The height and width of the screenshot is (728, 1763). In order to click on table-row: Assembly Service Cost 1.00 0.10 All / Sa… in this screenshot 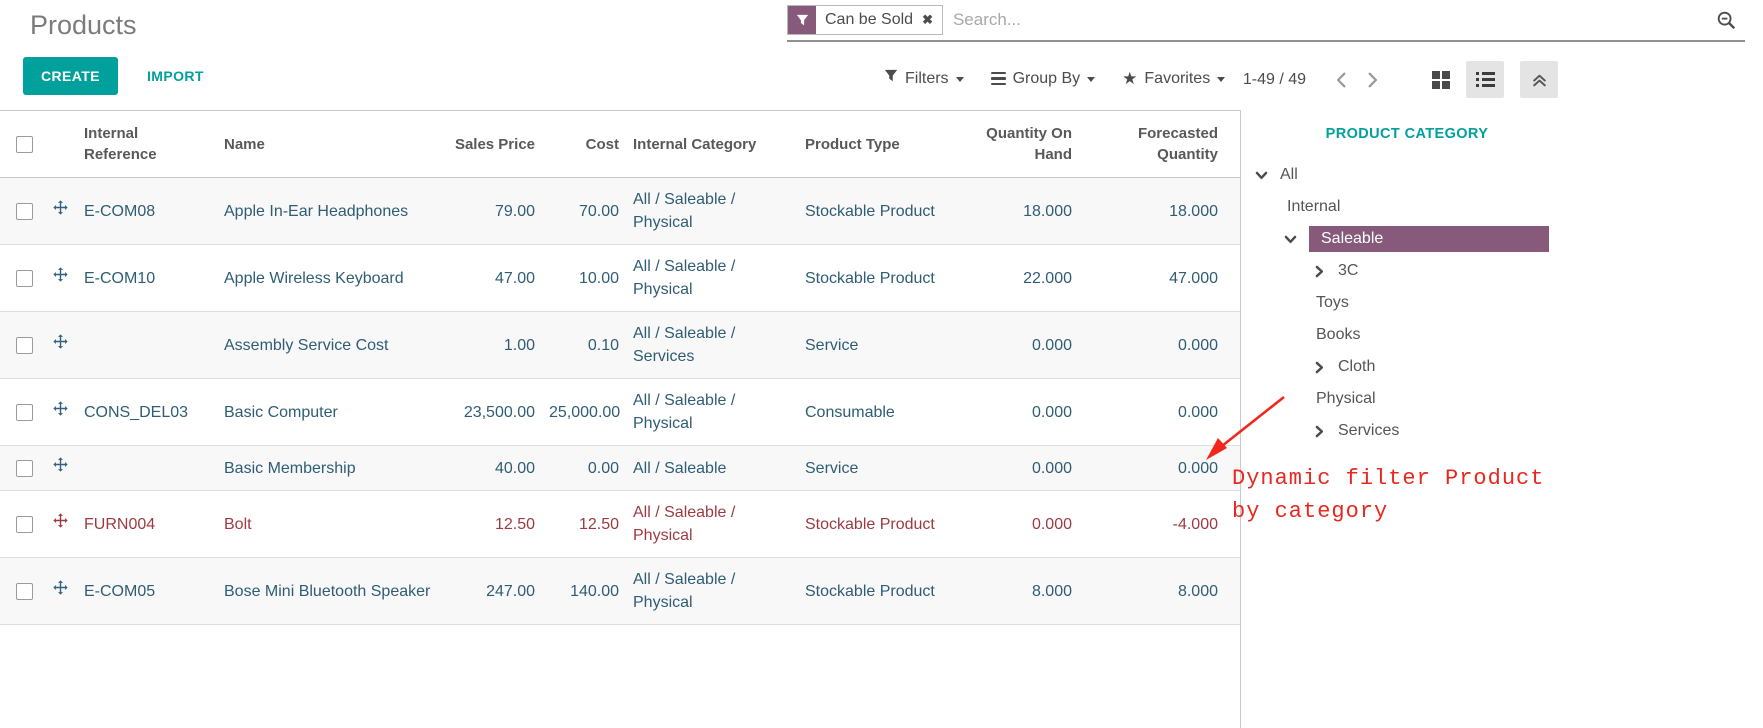, I will do `click(620, 345)`.